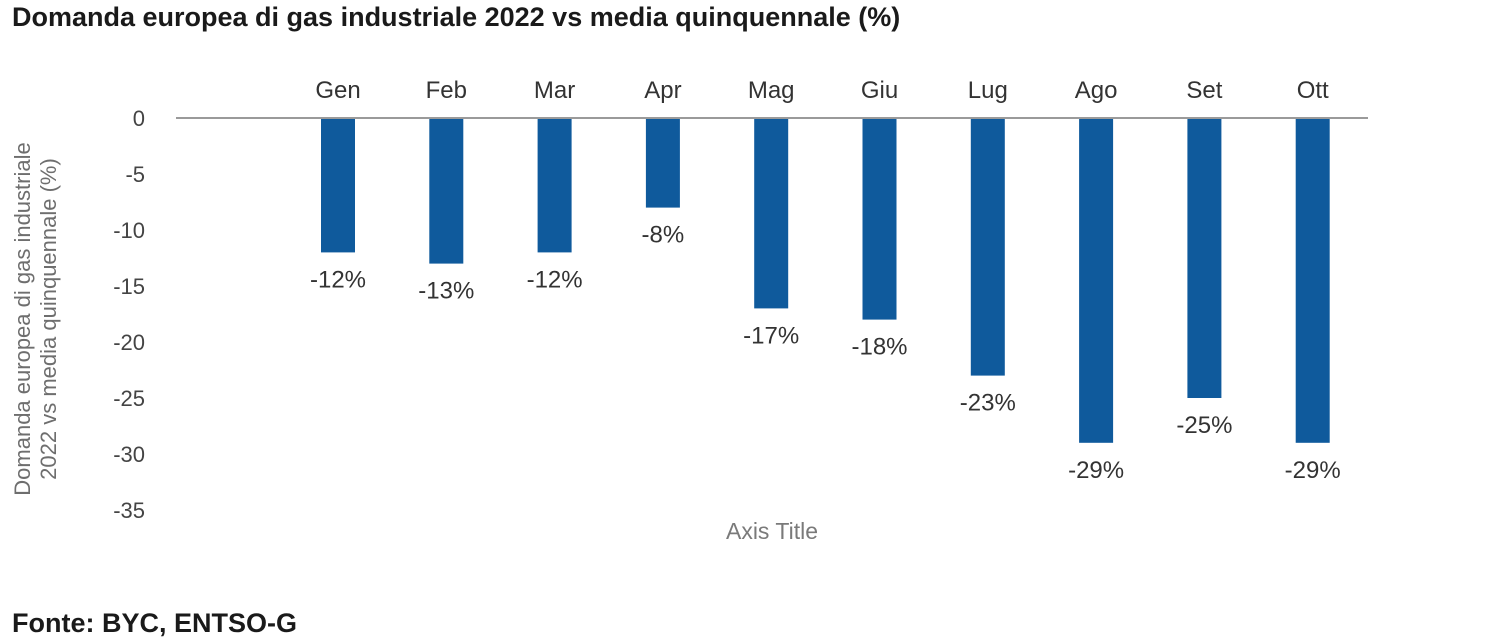 Image resolution: width=1500 pixels, height=642 pixels. Describe the element at coordinates (771, 90) in the screenshot. I see `category-label: Mag` at that location.